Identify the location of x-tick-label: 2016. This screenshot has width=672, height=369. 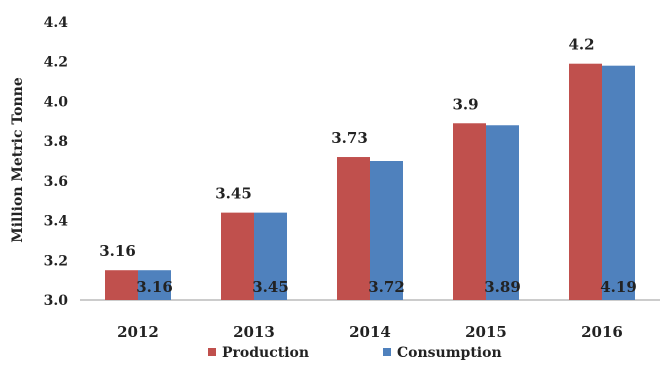
(602, 332).